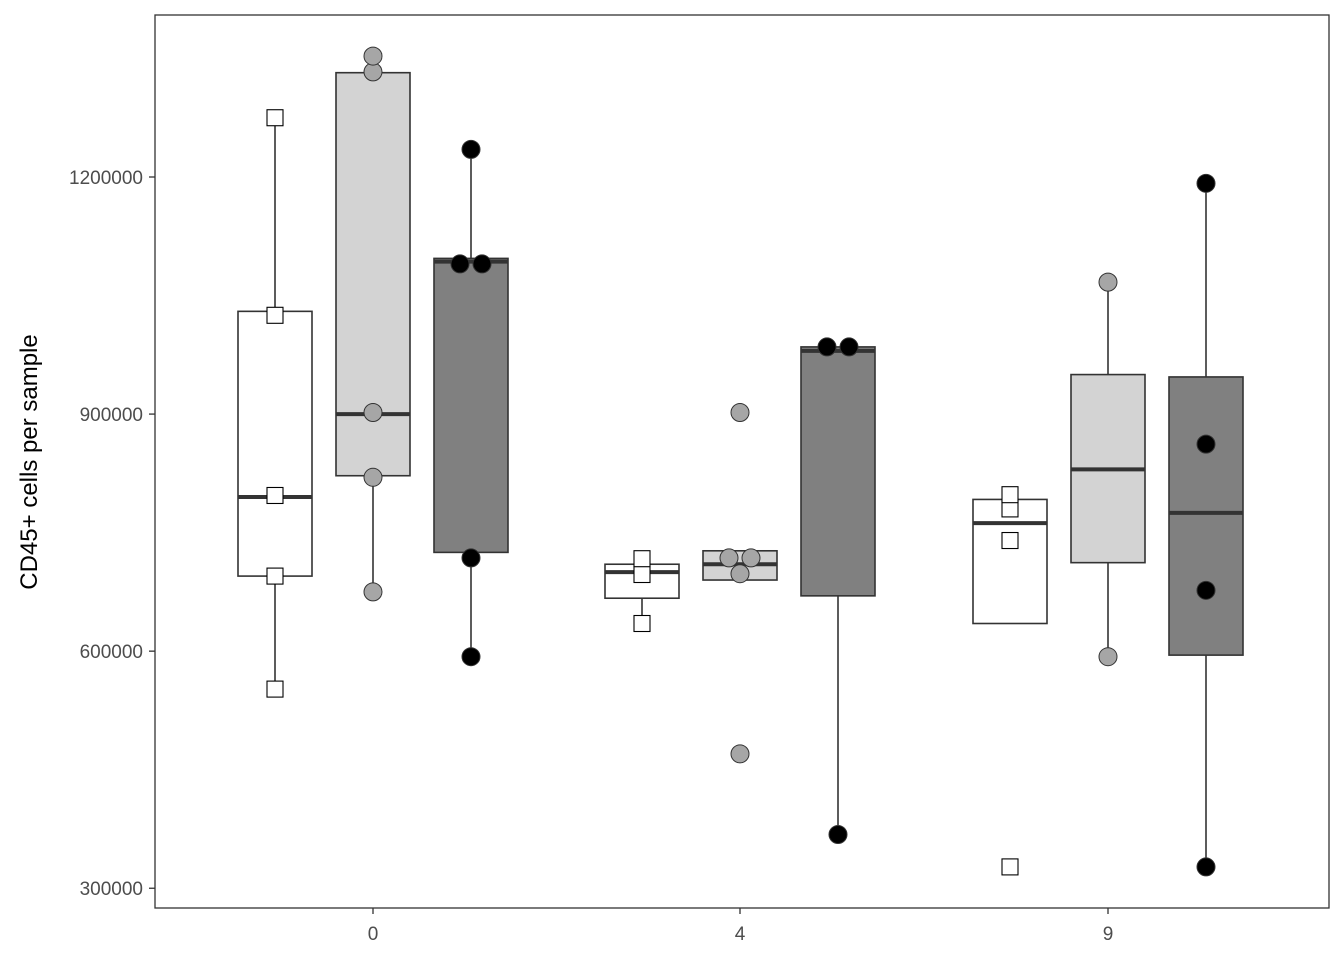 The image size is (1344, 960). What do you see at coordinates (373, 934) in the screenshot?
I see `x-tick-label: 0` at bounding box center [373, 934].